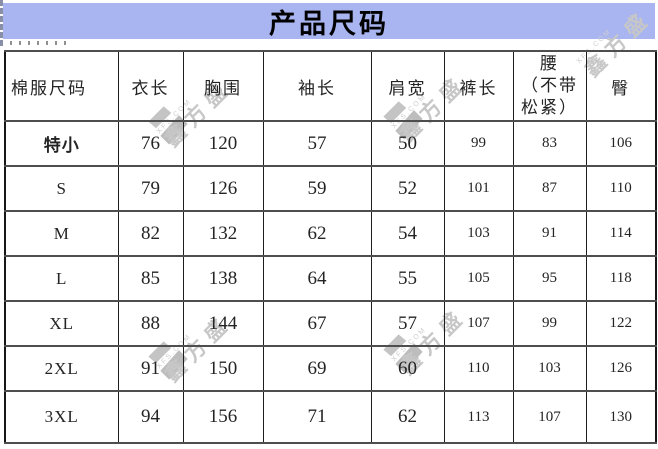 Image resolution: width=658 pixels, height=449 pixels. What do you see at coordinates (549, 143) in the screenshot?
I see `value-cell: 83` at bounding box center [549, 143].